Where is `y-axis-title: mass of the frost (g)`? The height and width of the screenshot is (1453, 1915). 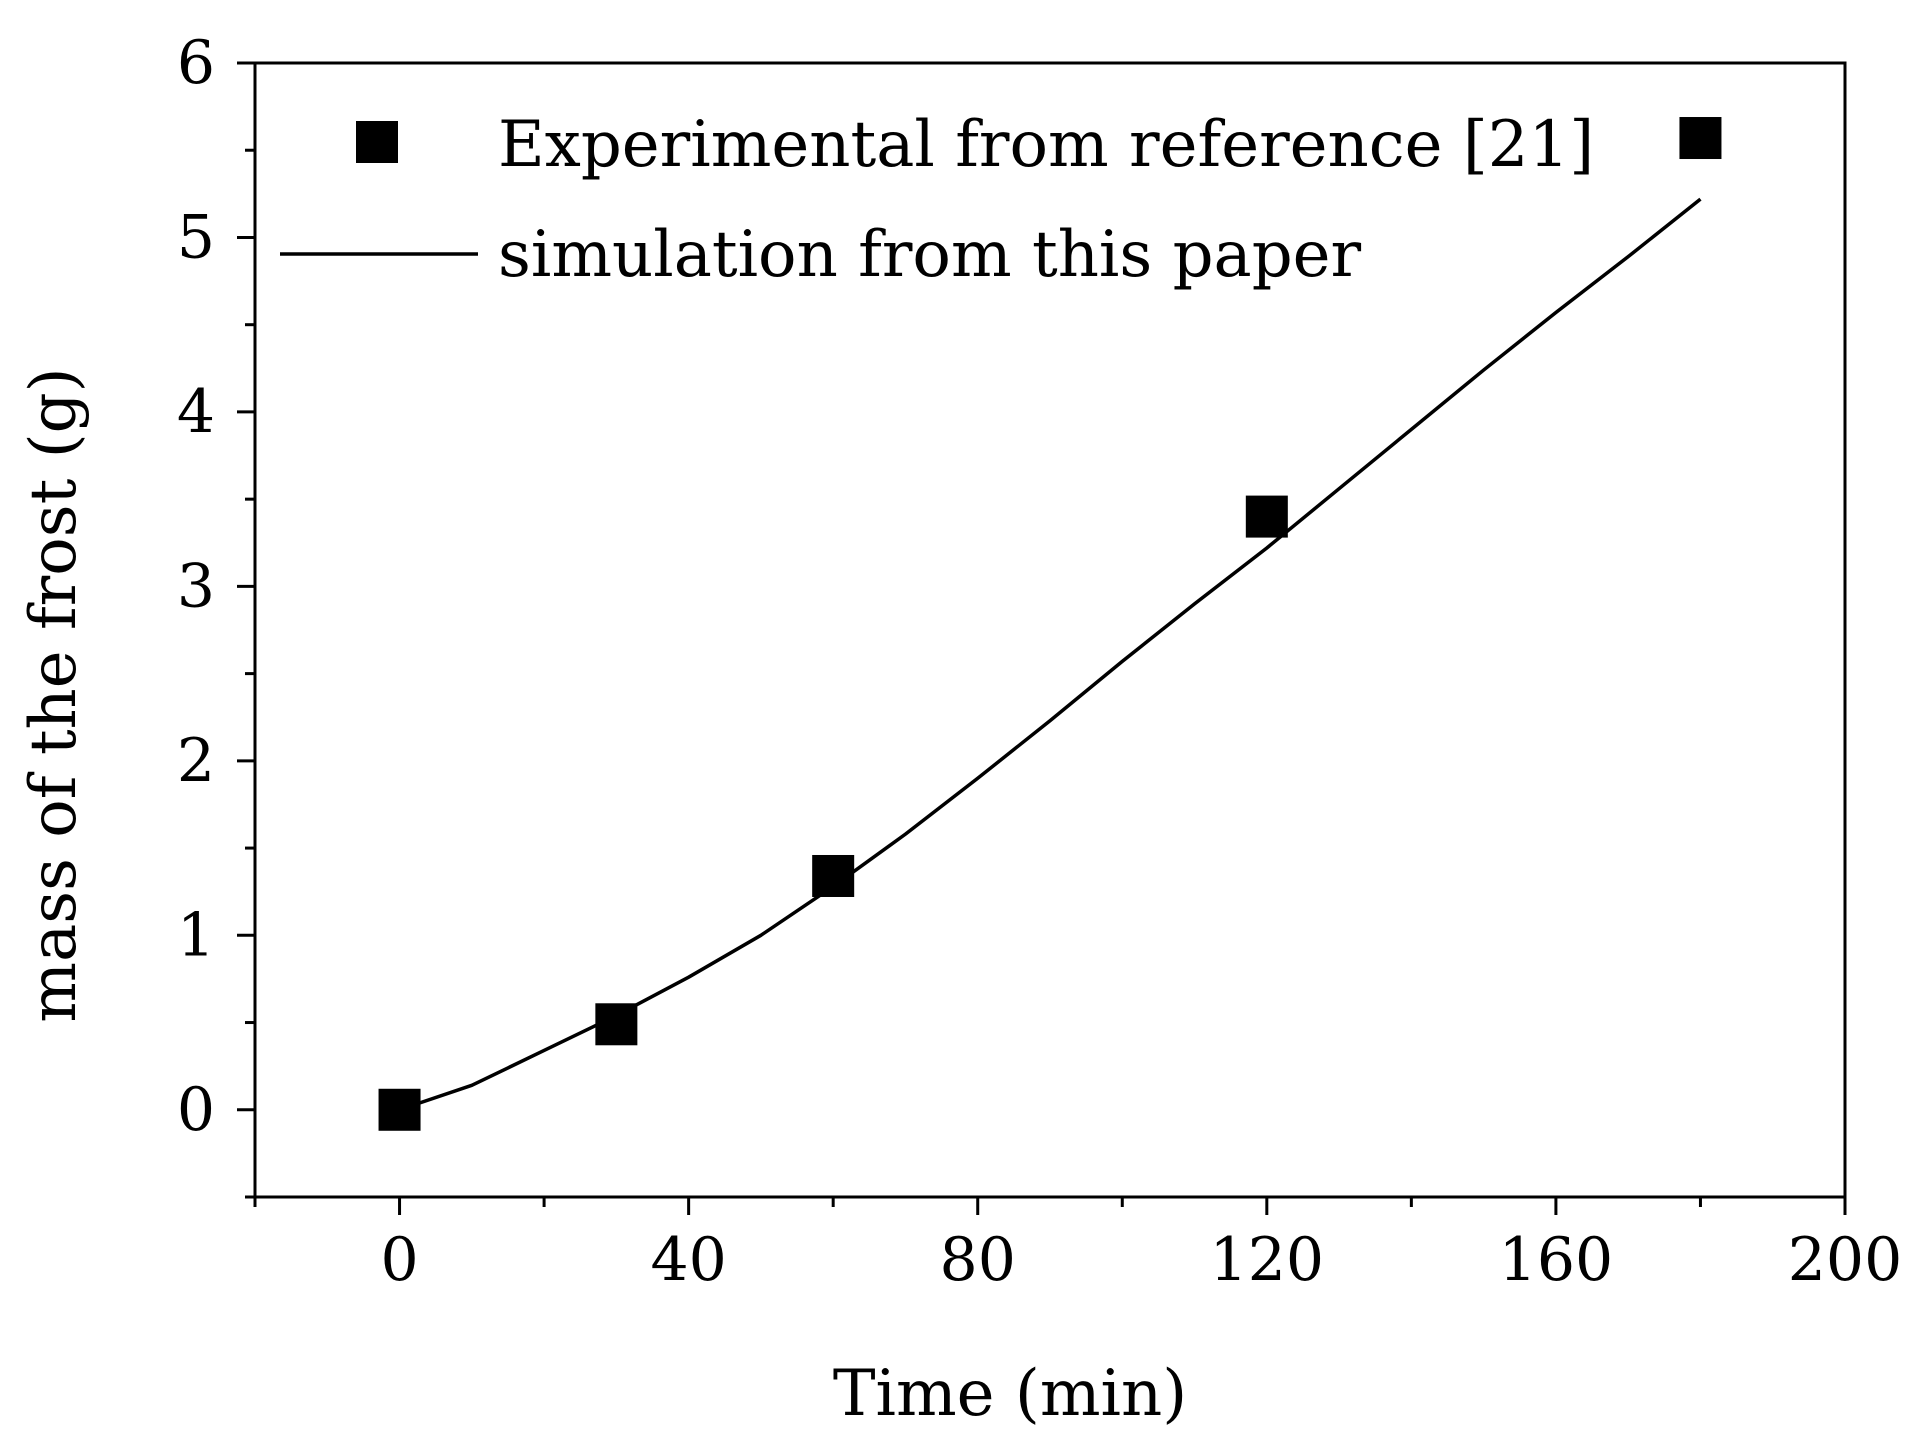
y-axis-title: mass of the frost (g) is located at coordinates (54, 694).